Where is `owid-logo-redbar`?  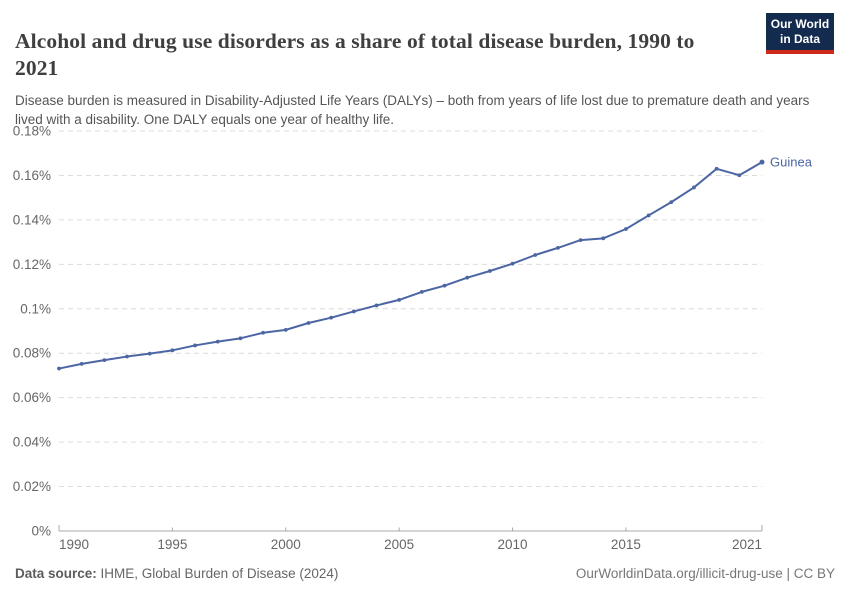
owid-logo-redbar is located at coordinates (800, 52).